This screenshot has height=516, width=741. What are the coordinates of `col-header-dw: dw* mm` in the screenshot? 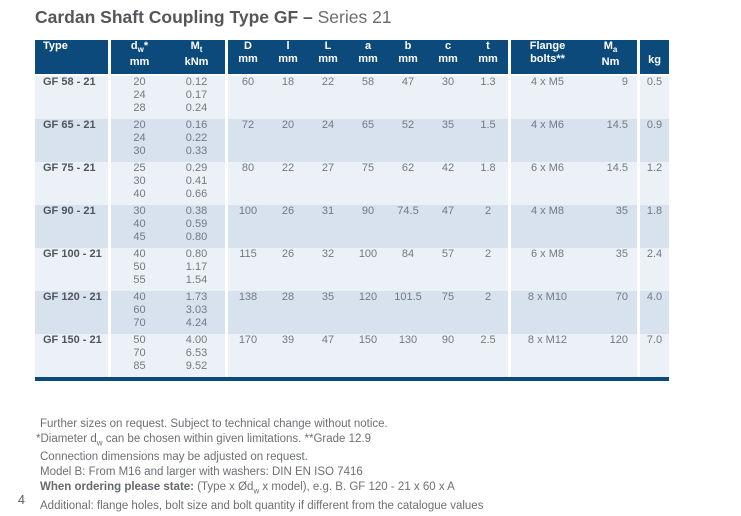 It's located at (138, 58).